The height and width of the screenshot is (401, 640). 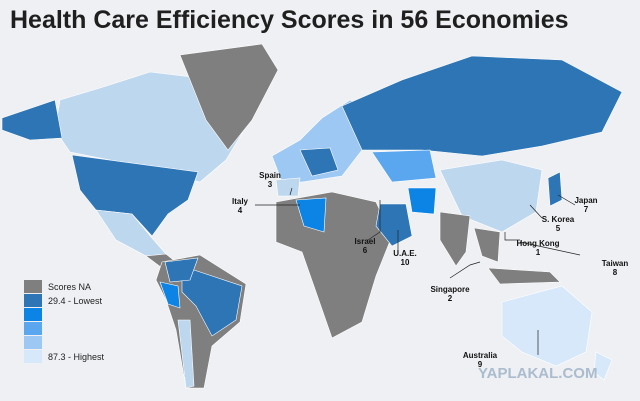 What do you see at coordinates (603, 366) in the screenshot?
I see `new-zealand` at bounding box center [603, 366].